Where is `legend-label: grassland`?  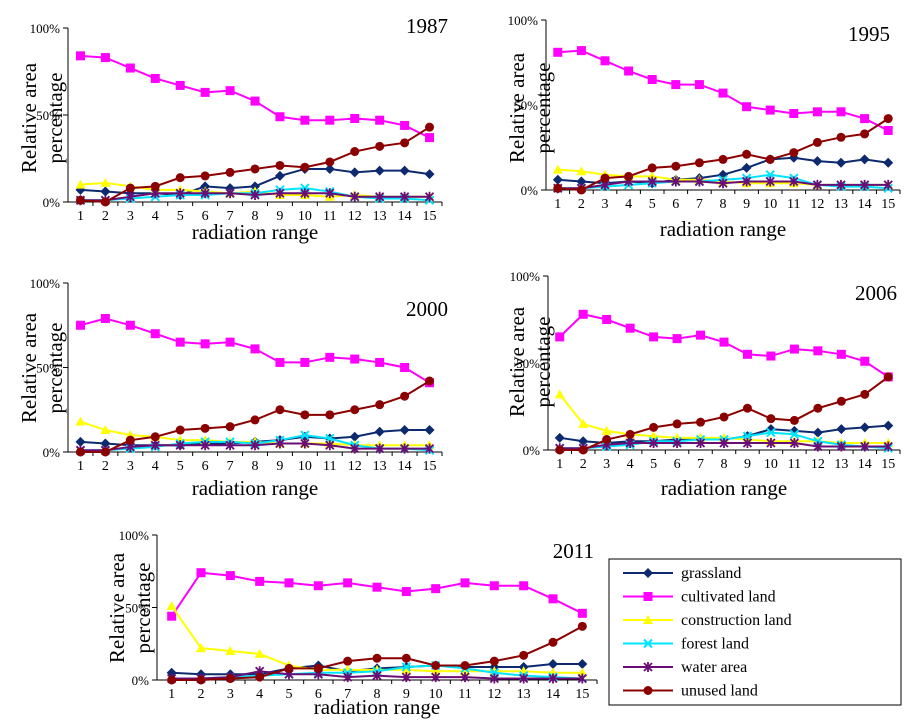
legend-label: grassland is located at coordinates (711, 573).